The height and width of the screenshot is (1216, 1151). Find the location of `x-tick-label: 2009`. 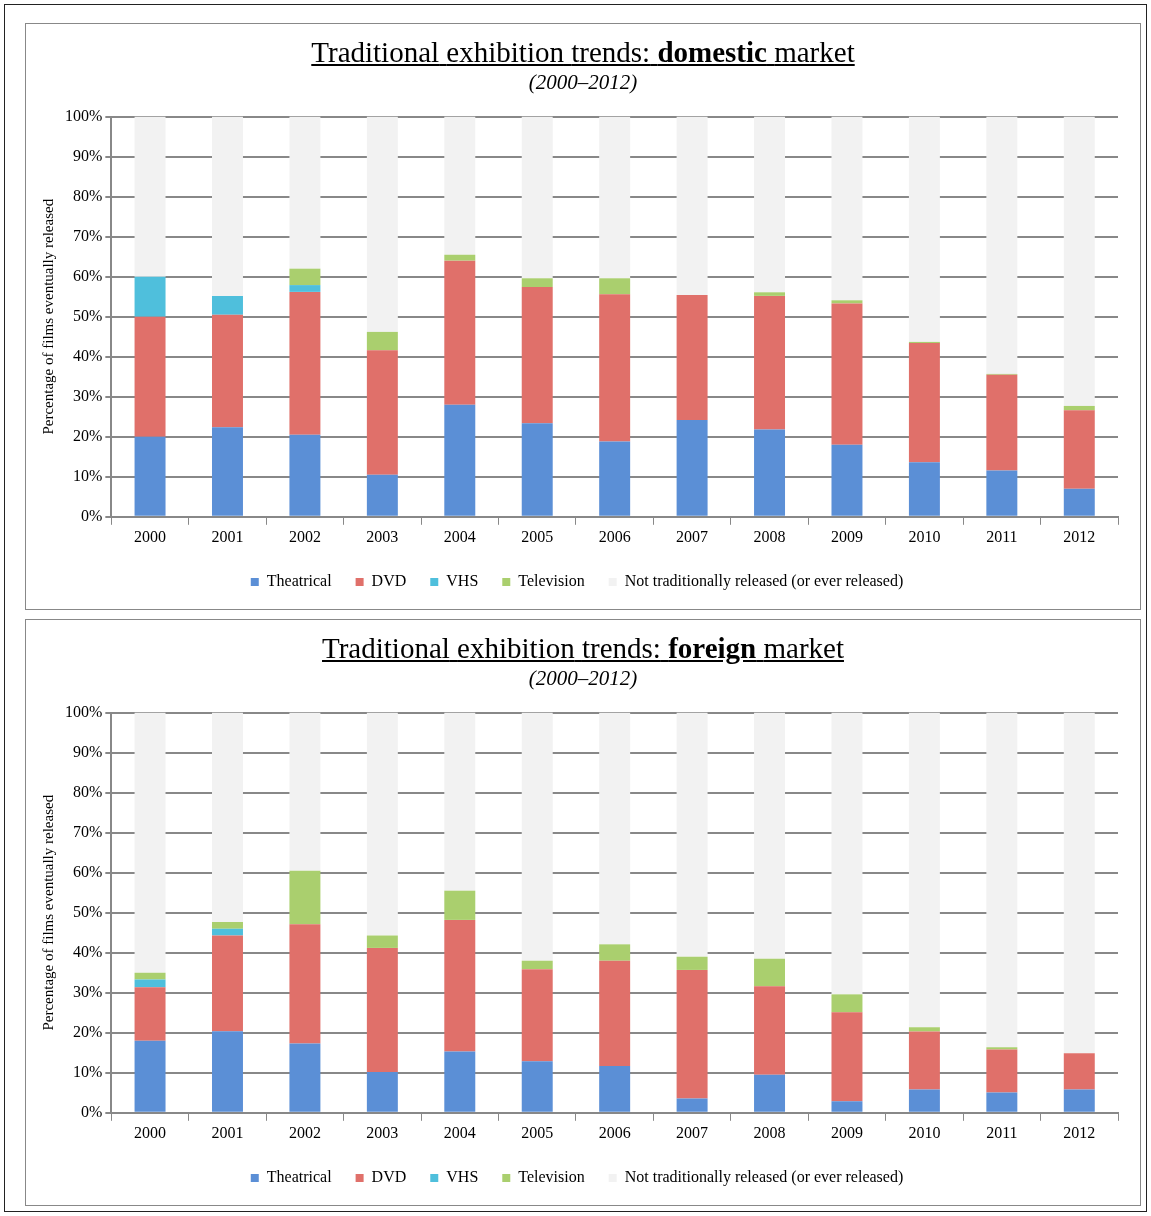

x-tick-label: 2009 is located at coordinates (846, 1132).